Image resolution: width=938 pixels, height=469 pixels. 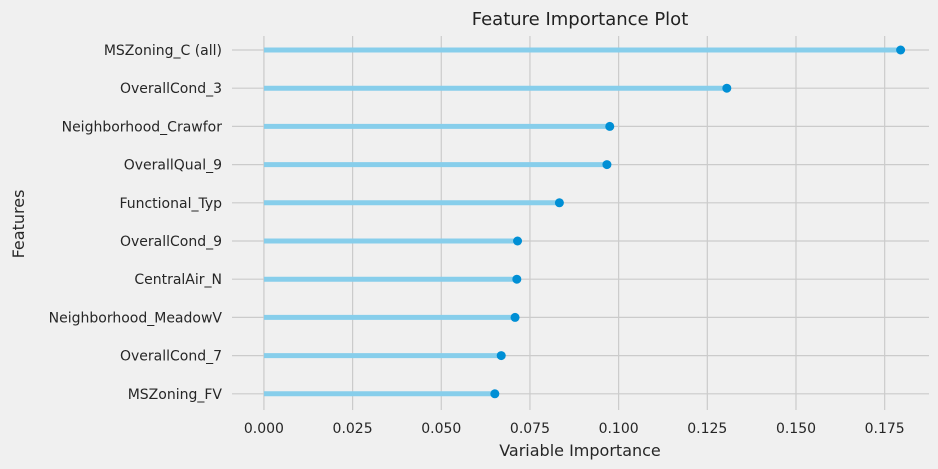 What do you see at coordinates (707, 429) in the screenshot?
I see `x-tick-label: 0.125` at bounding box center [707, 429].